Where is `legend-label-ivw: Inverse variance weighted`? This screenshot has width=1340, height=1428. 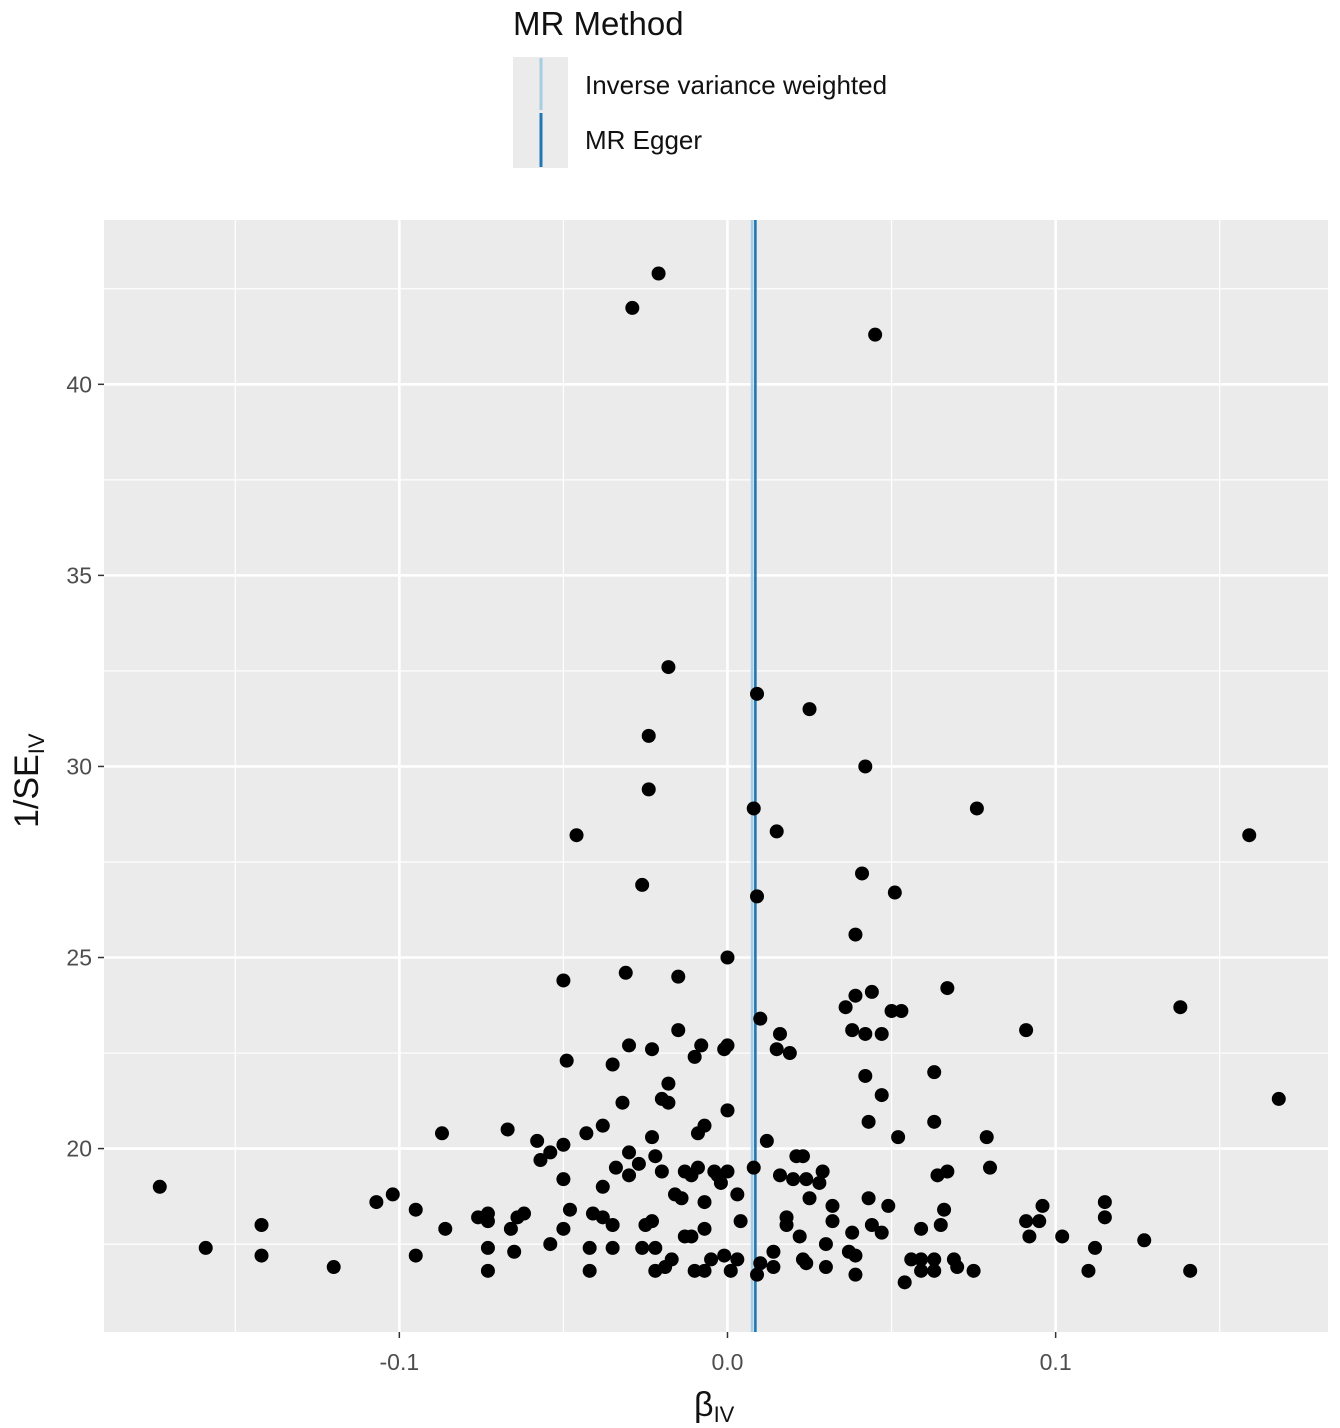 legend-label-ivw: Inverse variance weighted is located at coordinates (736, 85).